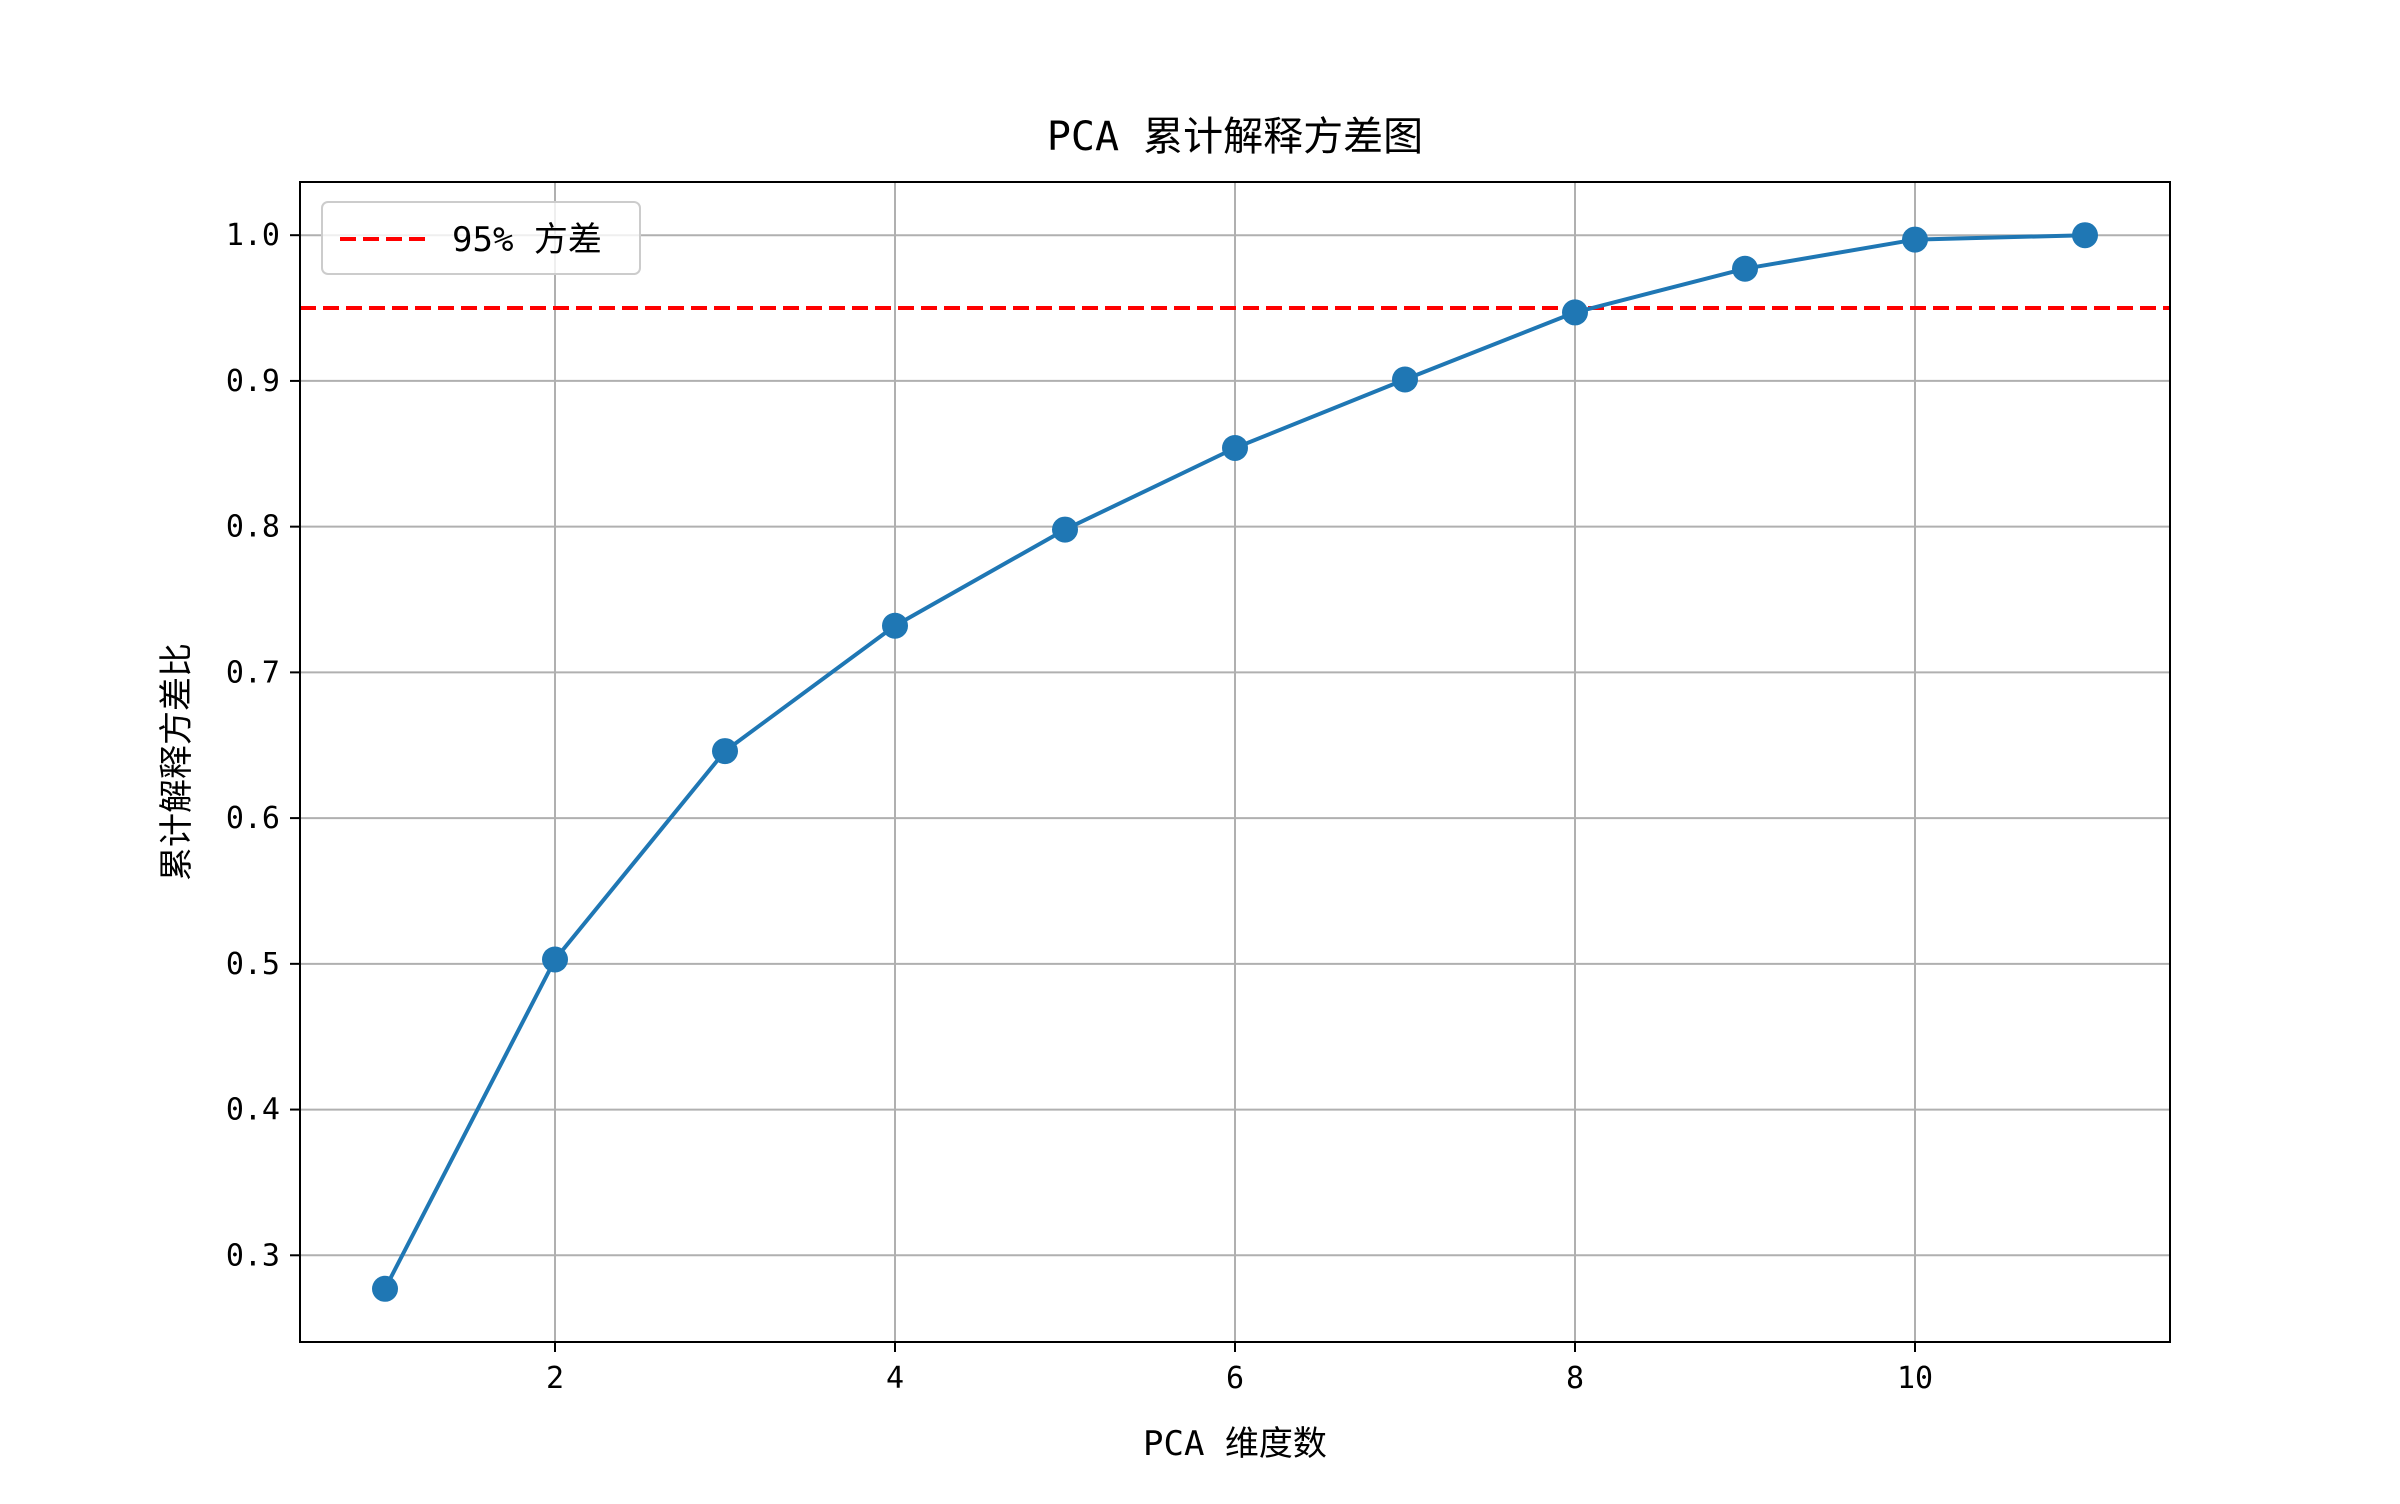  I want to click on x-tick-label: 4, so click(895, 1378).